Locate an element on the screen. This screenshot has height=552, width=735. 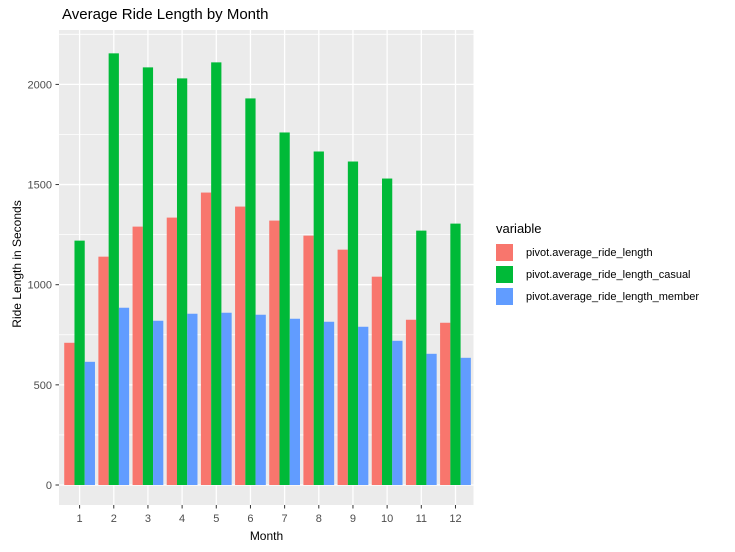
legend-label-member: pivot.average_ride_length_member is located at coordinates (613, 296).